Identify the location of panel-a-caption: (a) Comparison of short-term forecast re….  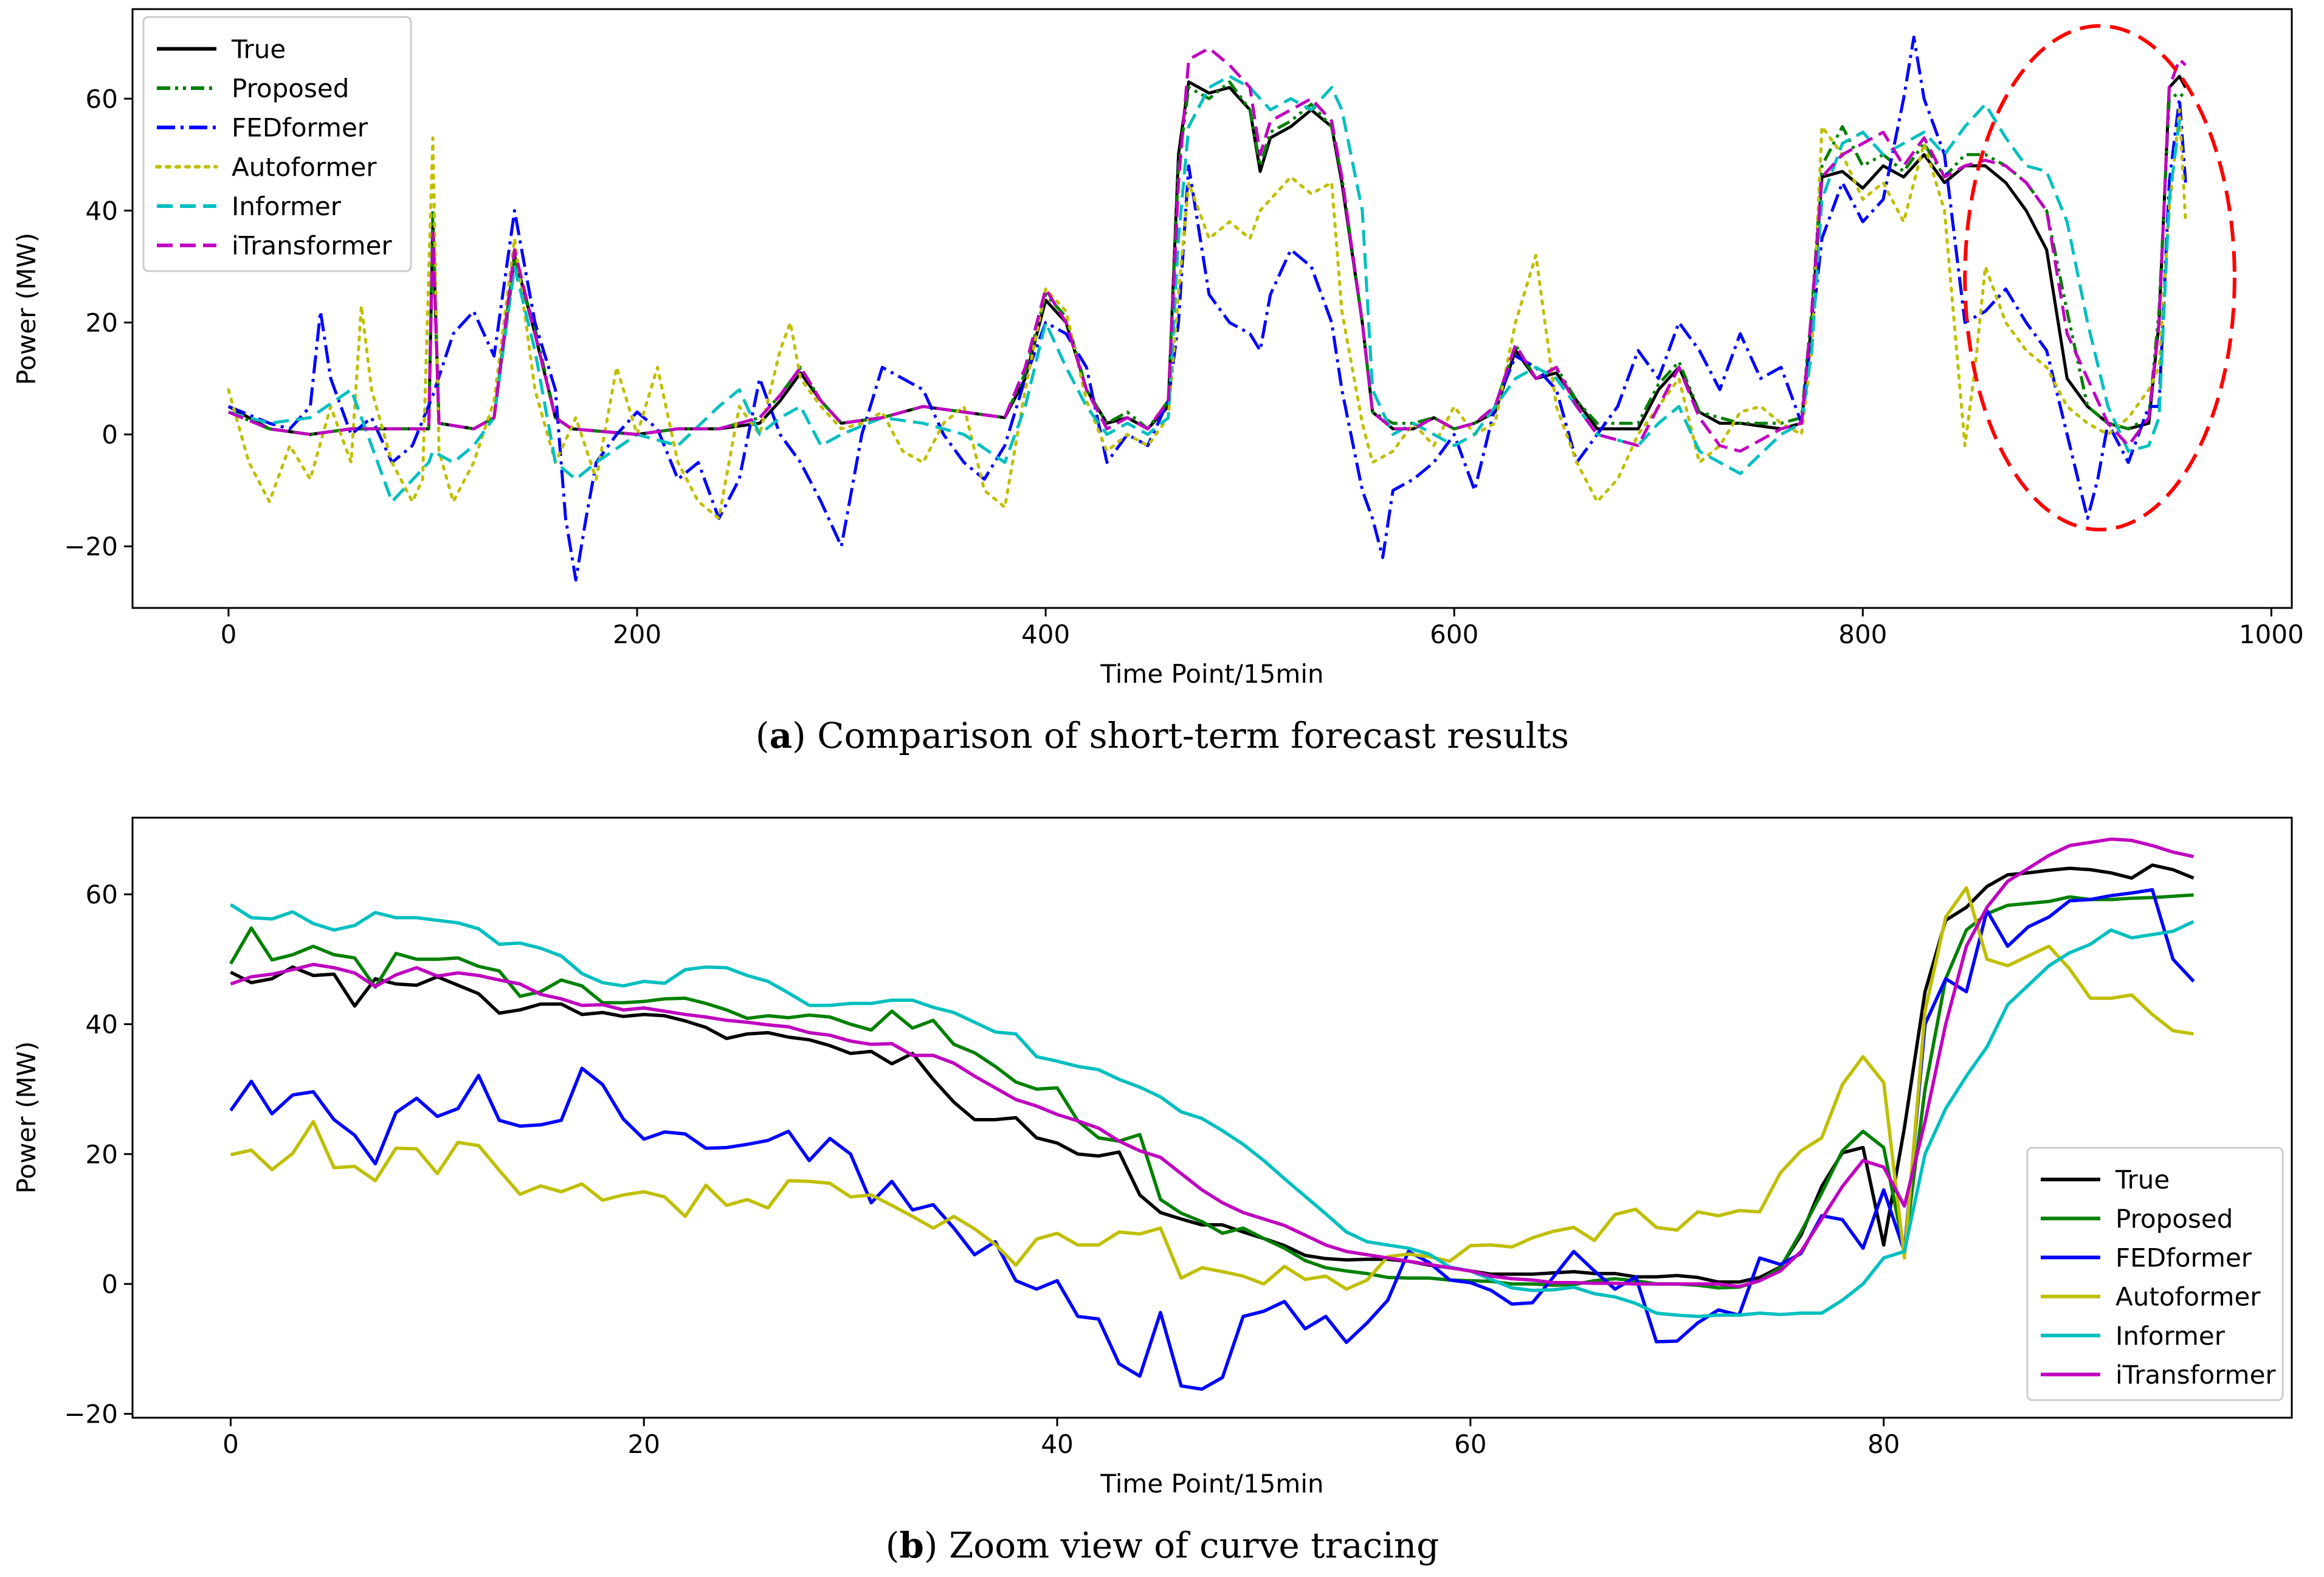
(1162, 735).